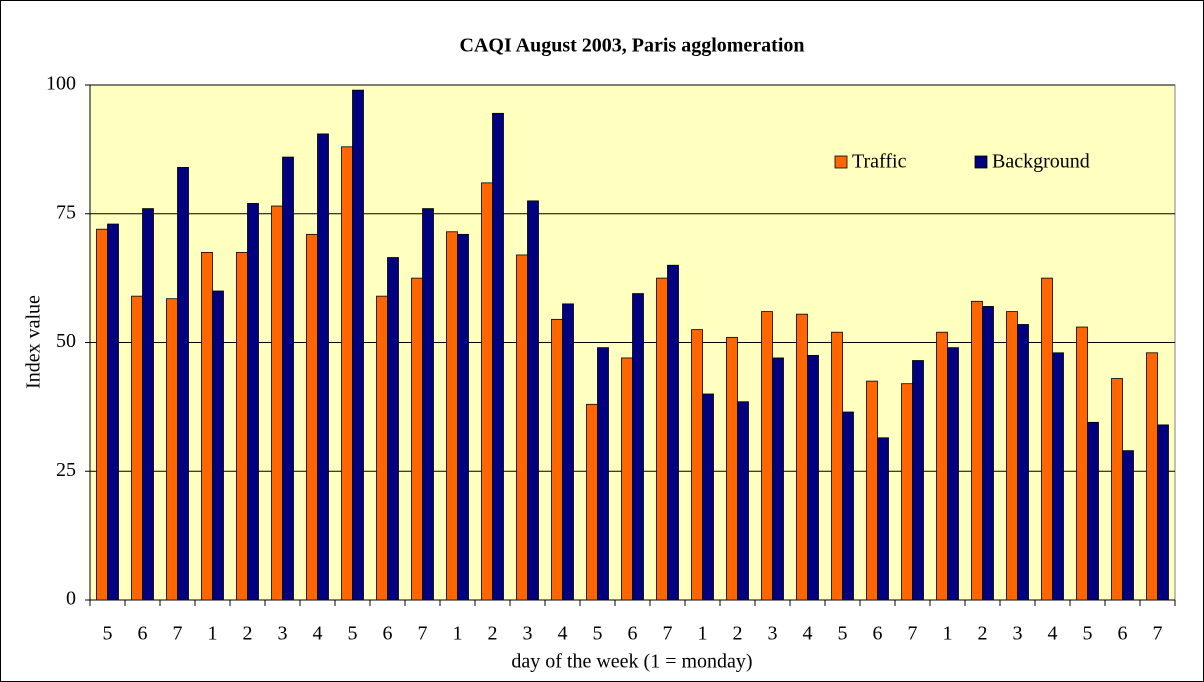 The width and height of the screenshot is (1204, 682). Describe the element at coordinates (632, 46) in the screenshot. I see `chart-title: CAQI August 2003, Paris agglomeration` at that location.